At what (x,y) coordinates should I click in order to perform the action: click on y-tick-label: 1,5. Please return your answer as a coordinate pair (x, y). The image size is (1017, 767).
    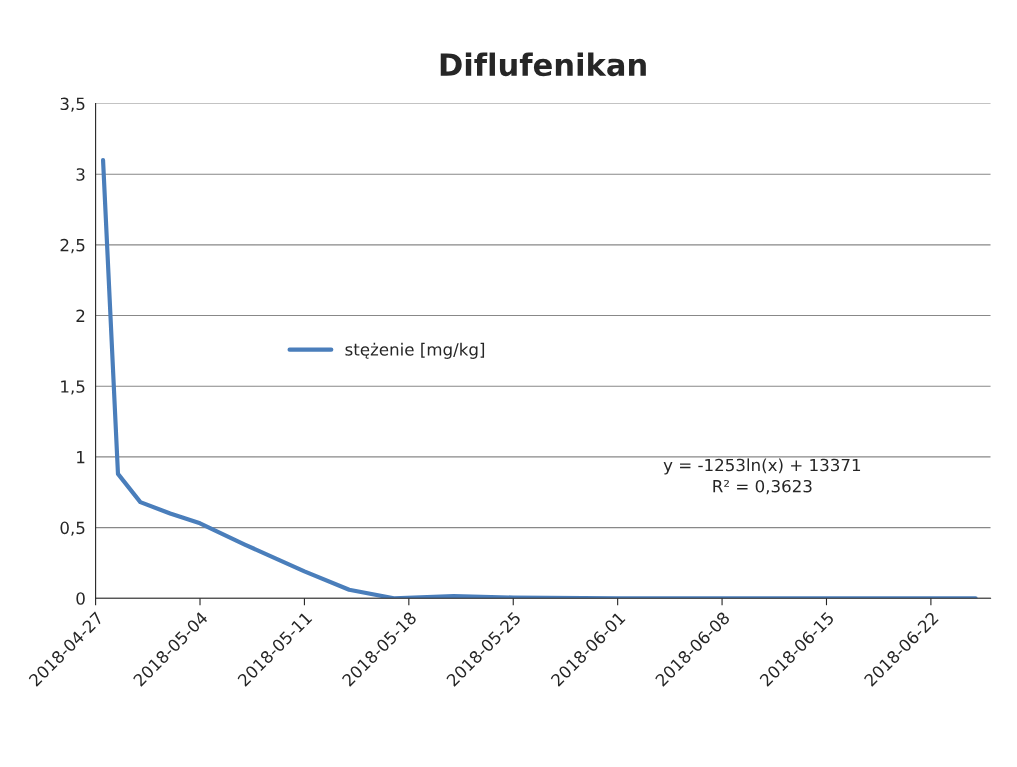
    Looking at the image, I should click on (73, 387).